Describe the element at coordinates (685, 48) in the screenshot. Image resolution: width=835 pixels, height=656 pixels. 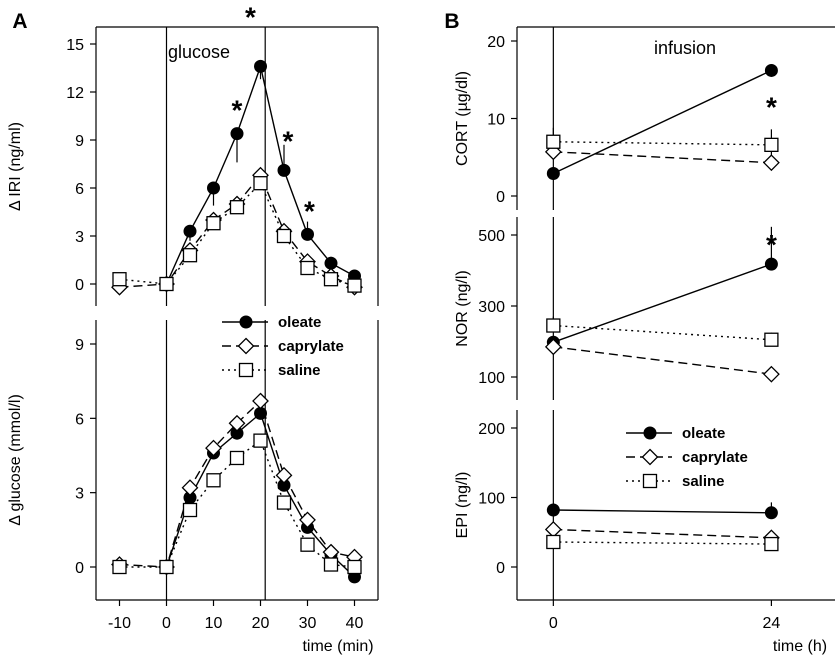
I see `annotation-label: infusion` at that location.